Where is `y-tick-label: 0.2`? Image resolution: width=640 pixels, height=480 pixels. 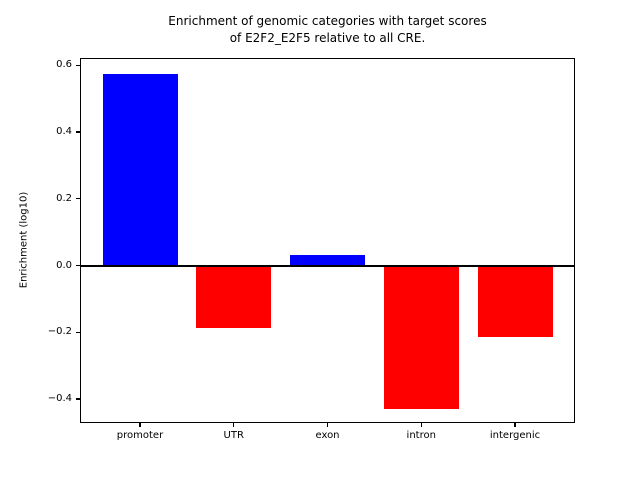
y-tick-label: 0.2 is located at coordinates (64, 198).